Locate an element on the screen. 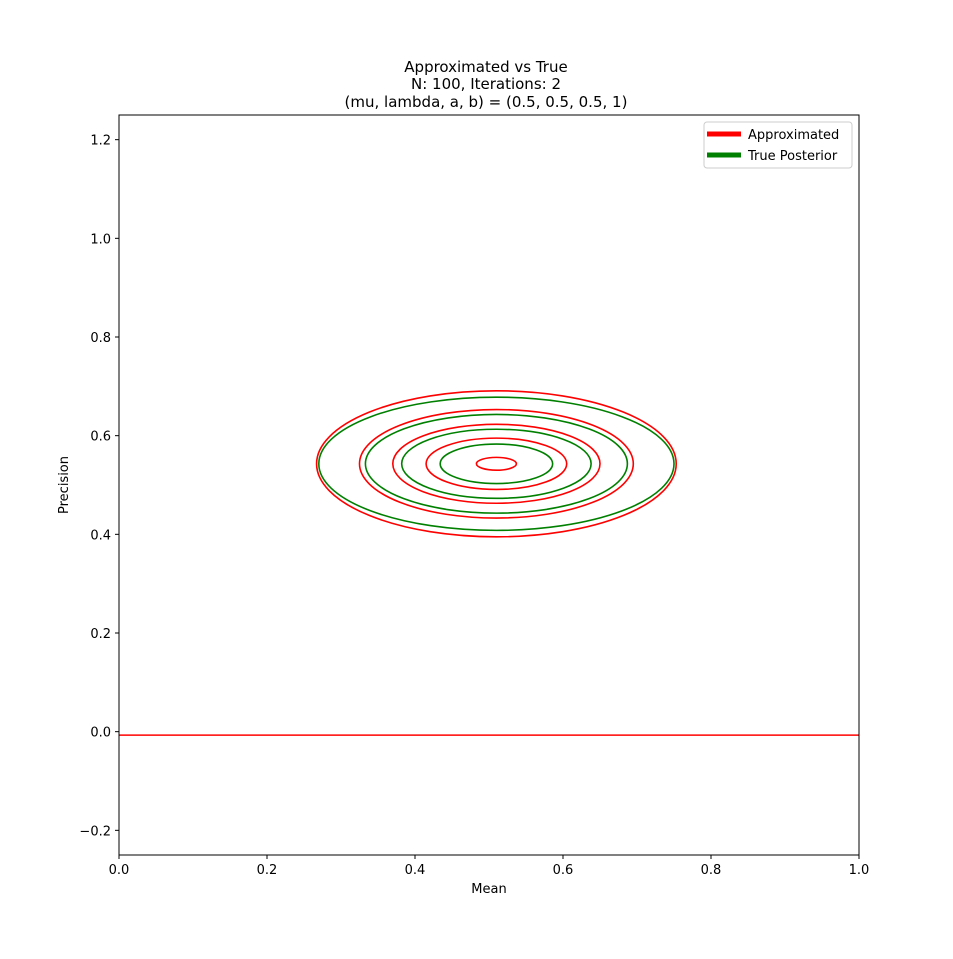  x-ticks: 0.0 0.2 0.4 0.6 0.8 1.0 is located at coordinates (489, 866).